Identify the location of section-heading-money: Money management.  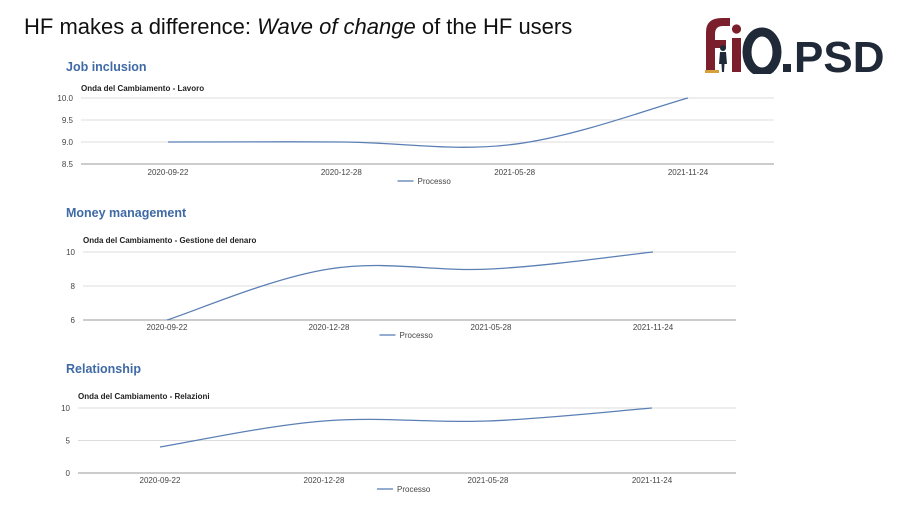
(126, 213).